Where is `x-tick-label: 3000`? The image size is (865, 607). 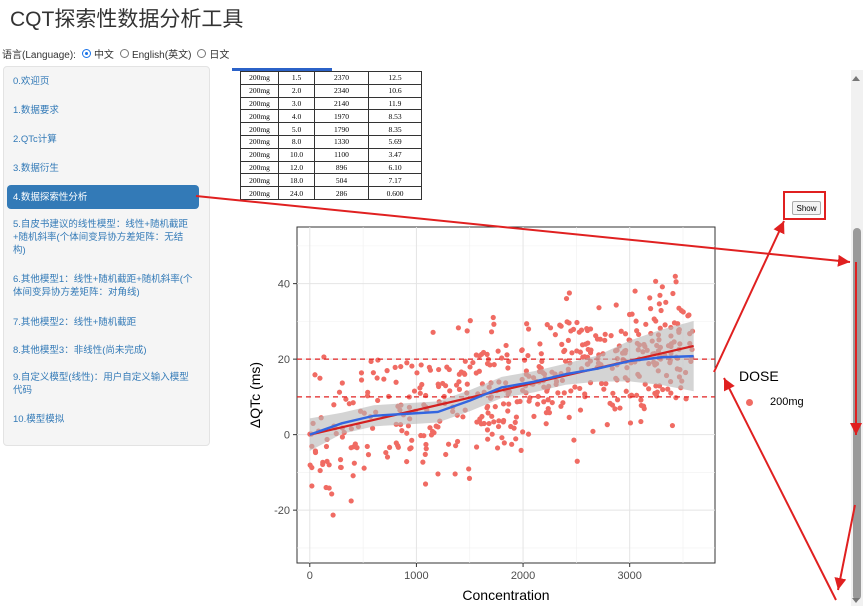
x-tick-label: 3000 is located at coordinates (629, 576).